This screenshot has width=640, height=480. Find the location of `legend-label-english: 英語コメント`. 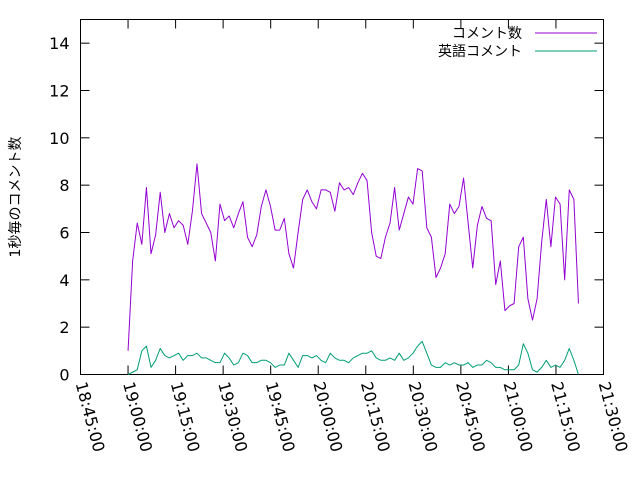

legend-label-english: 英語コメント is located at coordinates (480, 51).